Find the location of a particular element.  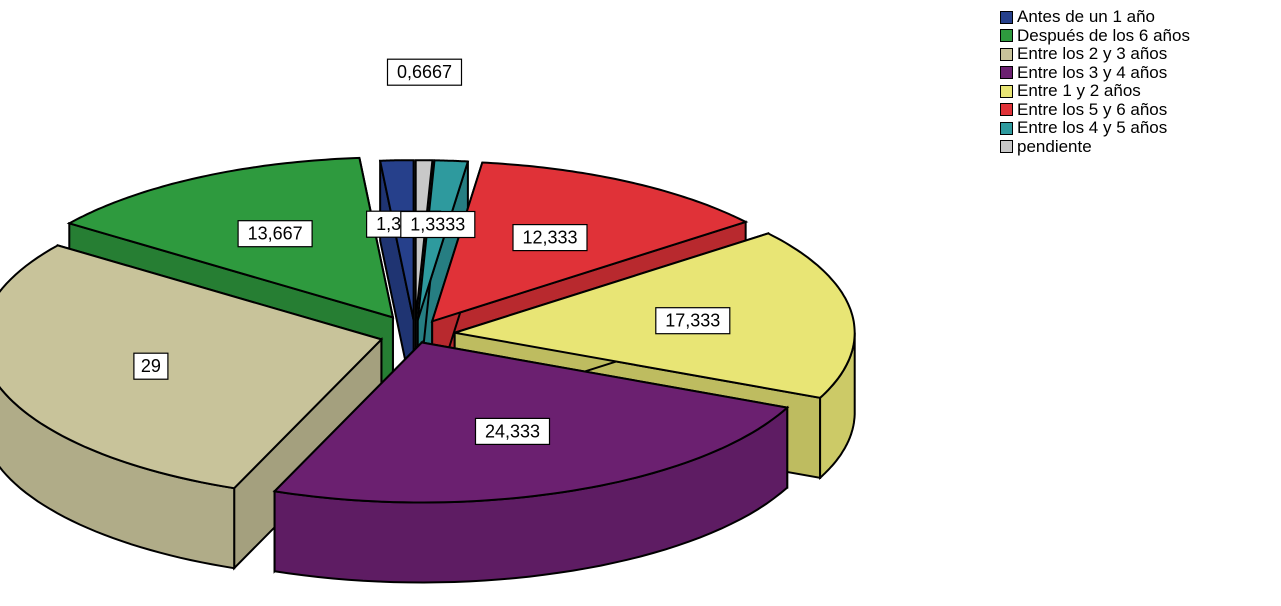

pie-data-label-text: 12,333 is located at coordinates (549, 238).